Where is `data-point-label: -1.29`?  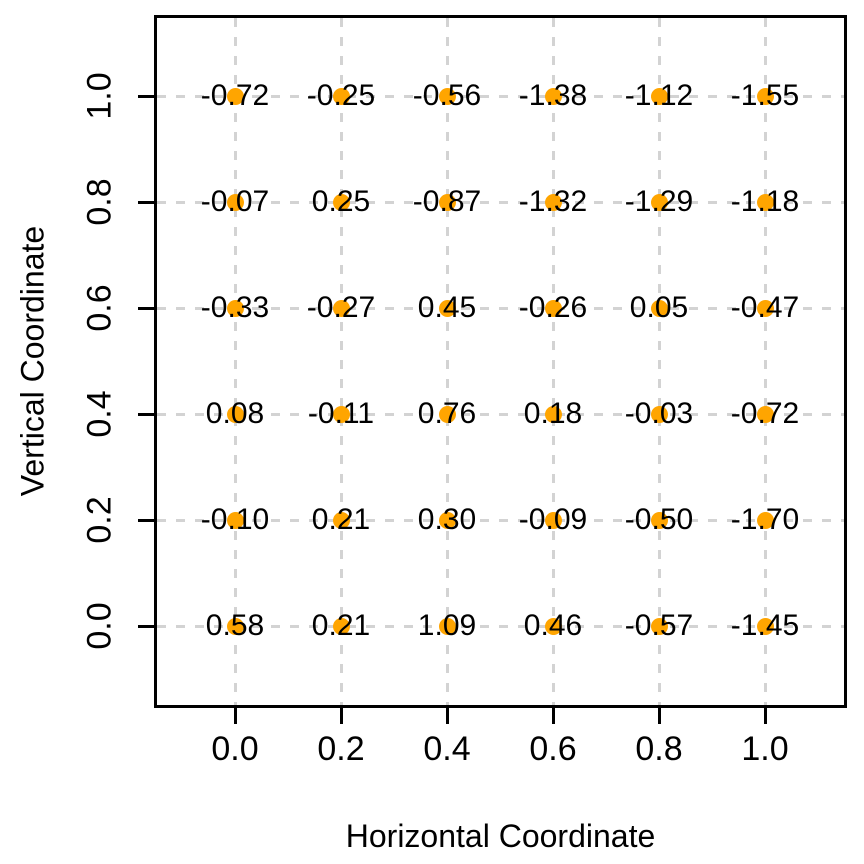 data-point-label: -1.29 is located at coordinates (659, 201).